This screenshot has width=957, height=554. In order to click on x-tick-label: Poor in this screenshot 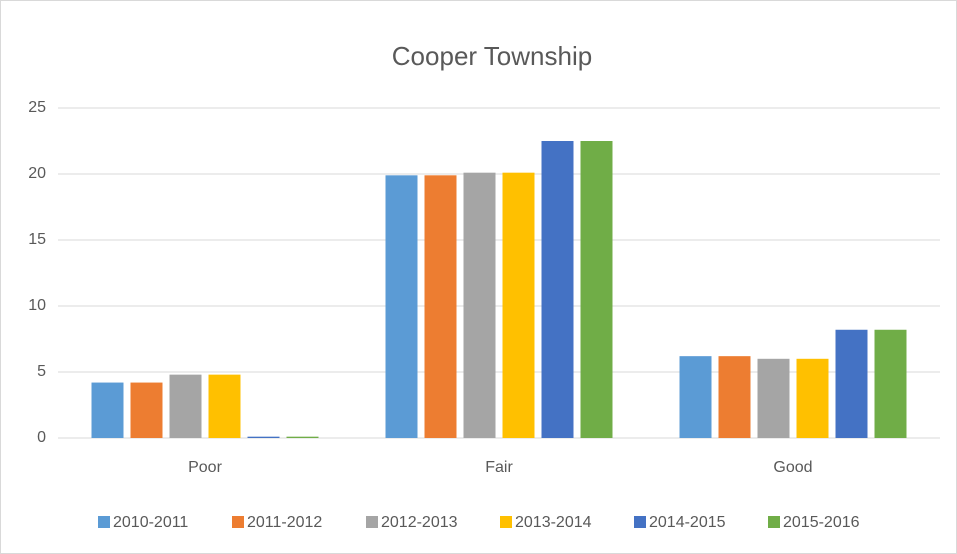, I will do `click(205, 467)`.